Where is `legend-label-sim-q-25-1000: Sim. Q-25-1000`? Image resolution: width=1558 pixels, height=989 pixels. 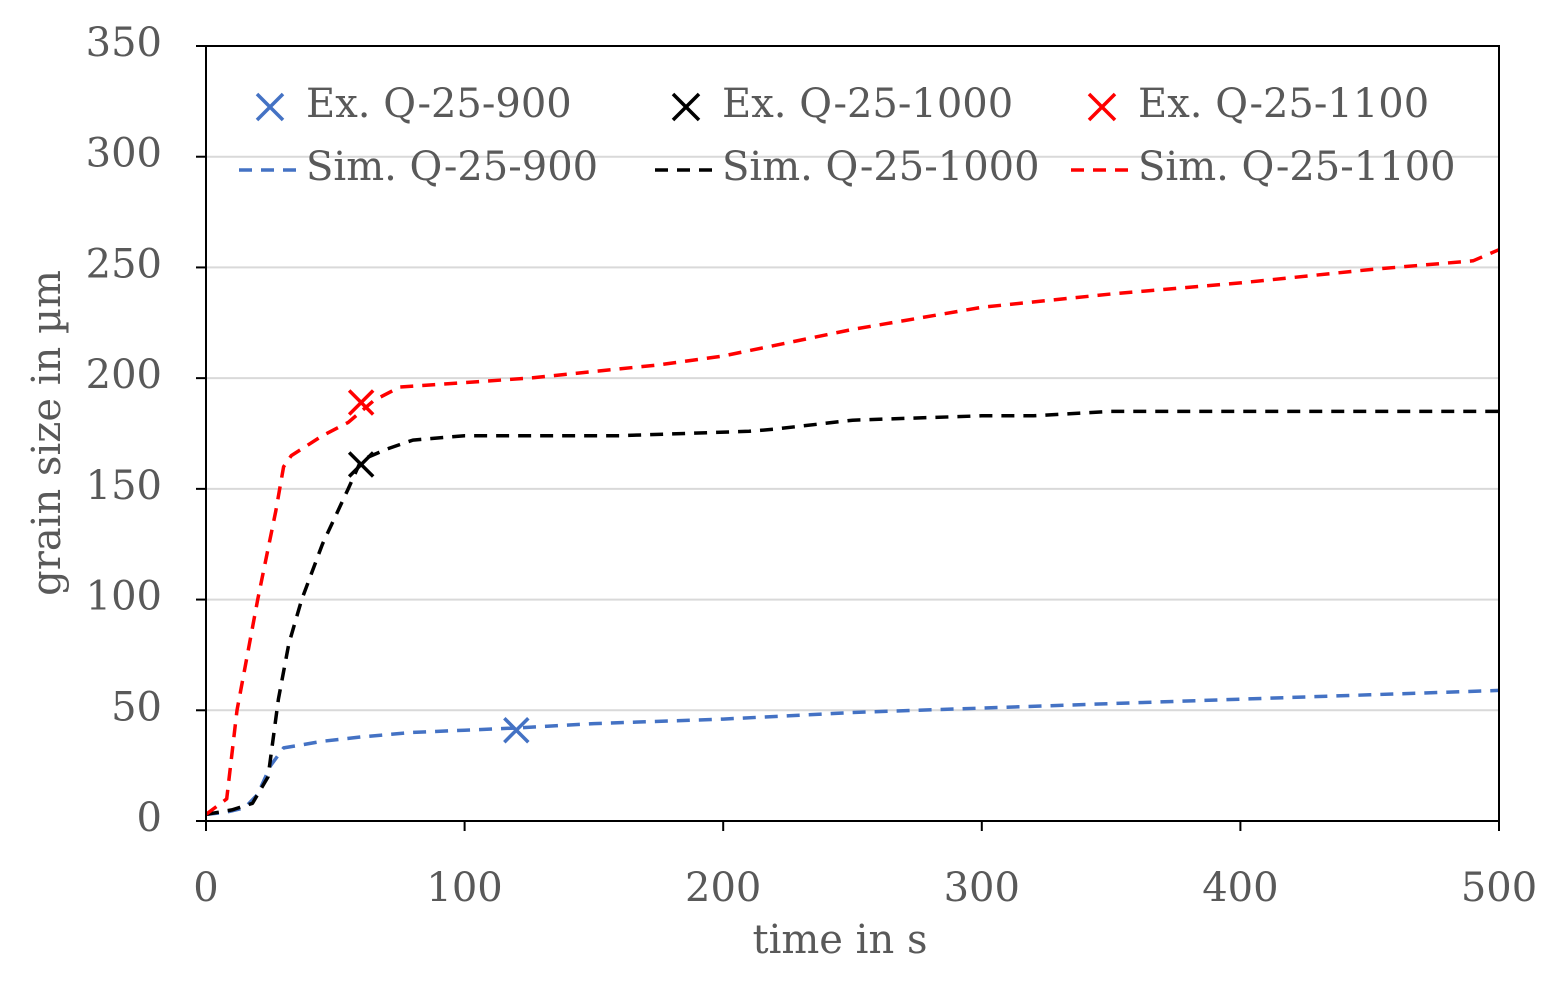 legend-label-sim-q-25-1000: Sim. Q-25-1000 is located at coordinates (881, 167).